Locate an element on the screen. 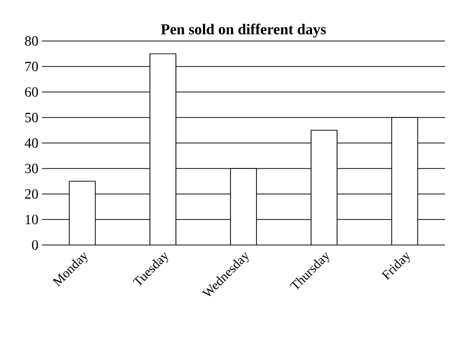 Image resolution: width=467 pixels, height=339 pixels. y-tick-label: 80 is located at coordinates (31, 41).